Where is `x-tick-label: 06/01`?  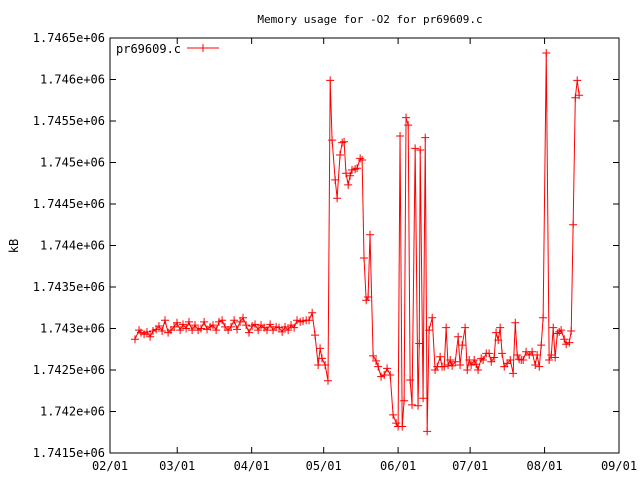
x-tick-label: 06/01 is located at coordinates (398, 466).